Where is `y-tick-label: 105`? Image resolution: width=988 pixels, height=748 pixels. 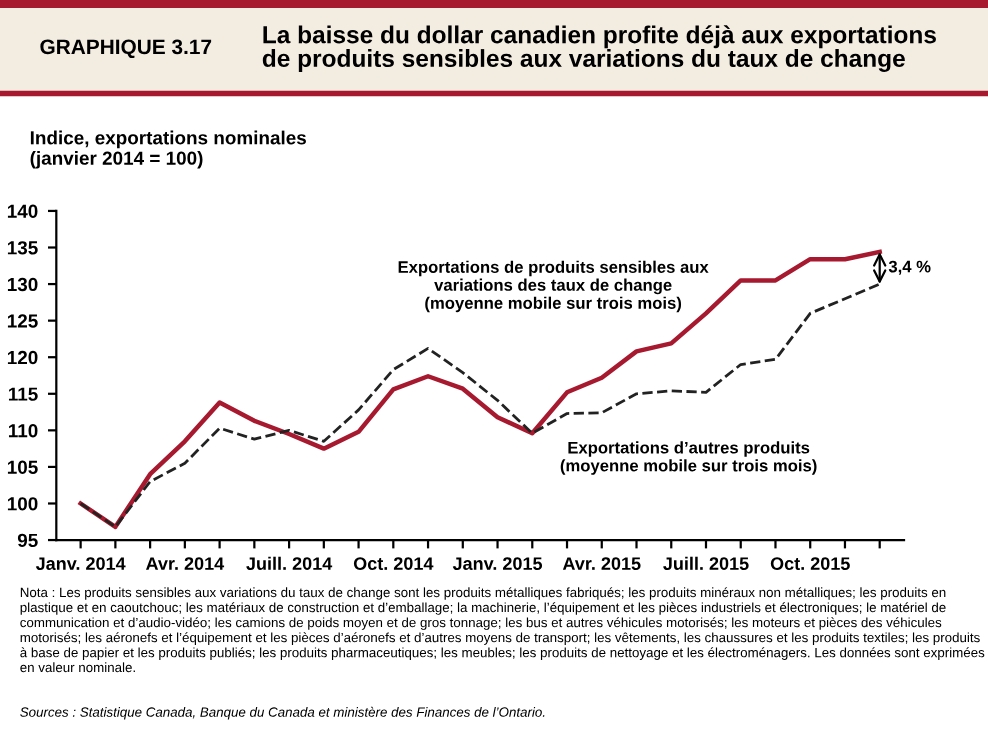 y-tick-label: 105 is located at coordinates (22, 467).